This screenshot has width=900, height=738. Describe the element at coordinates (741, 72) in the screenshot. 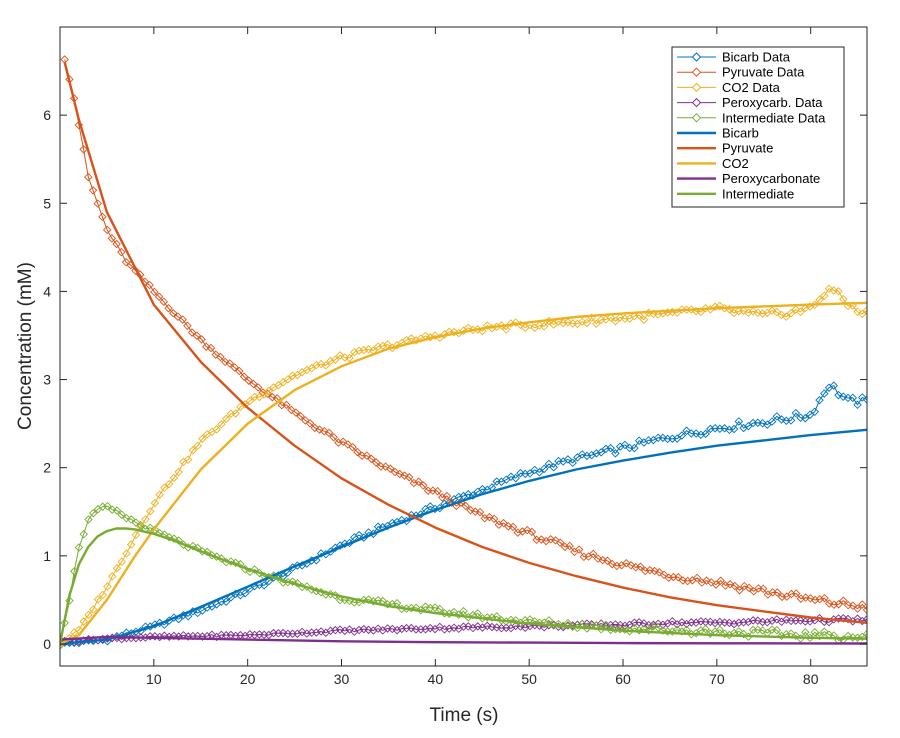

I see `legend-entry-pyruvate-data: Pyruvate Data` at that location.